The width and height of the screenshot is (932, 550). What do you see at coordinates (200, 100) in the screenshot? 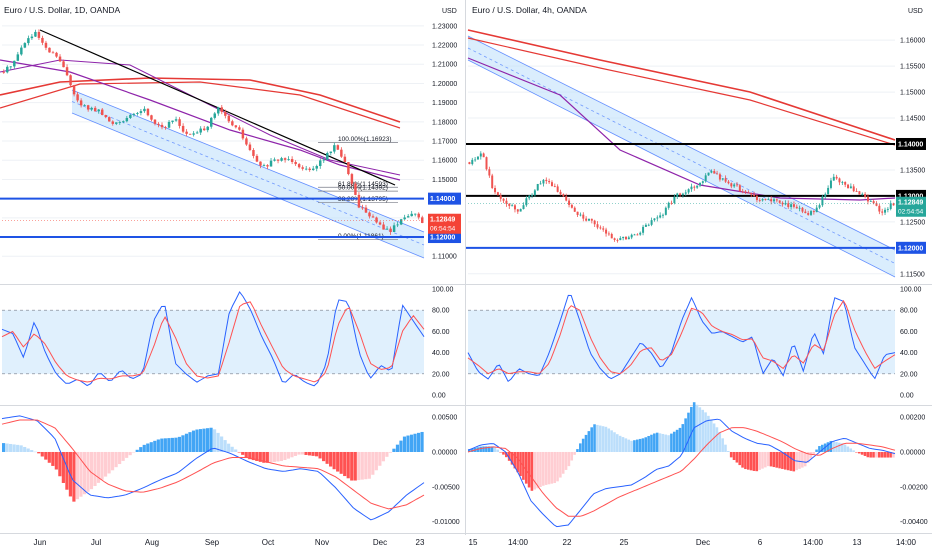
I see `moving-average-red` at bounding box center [200, 100].